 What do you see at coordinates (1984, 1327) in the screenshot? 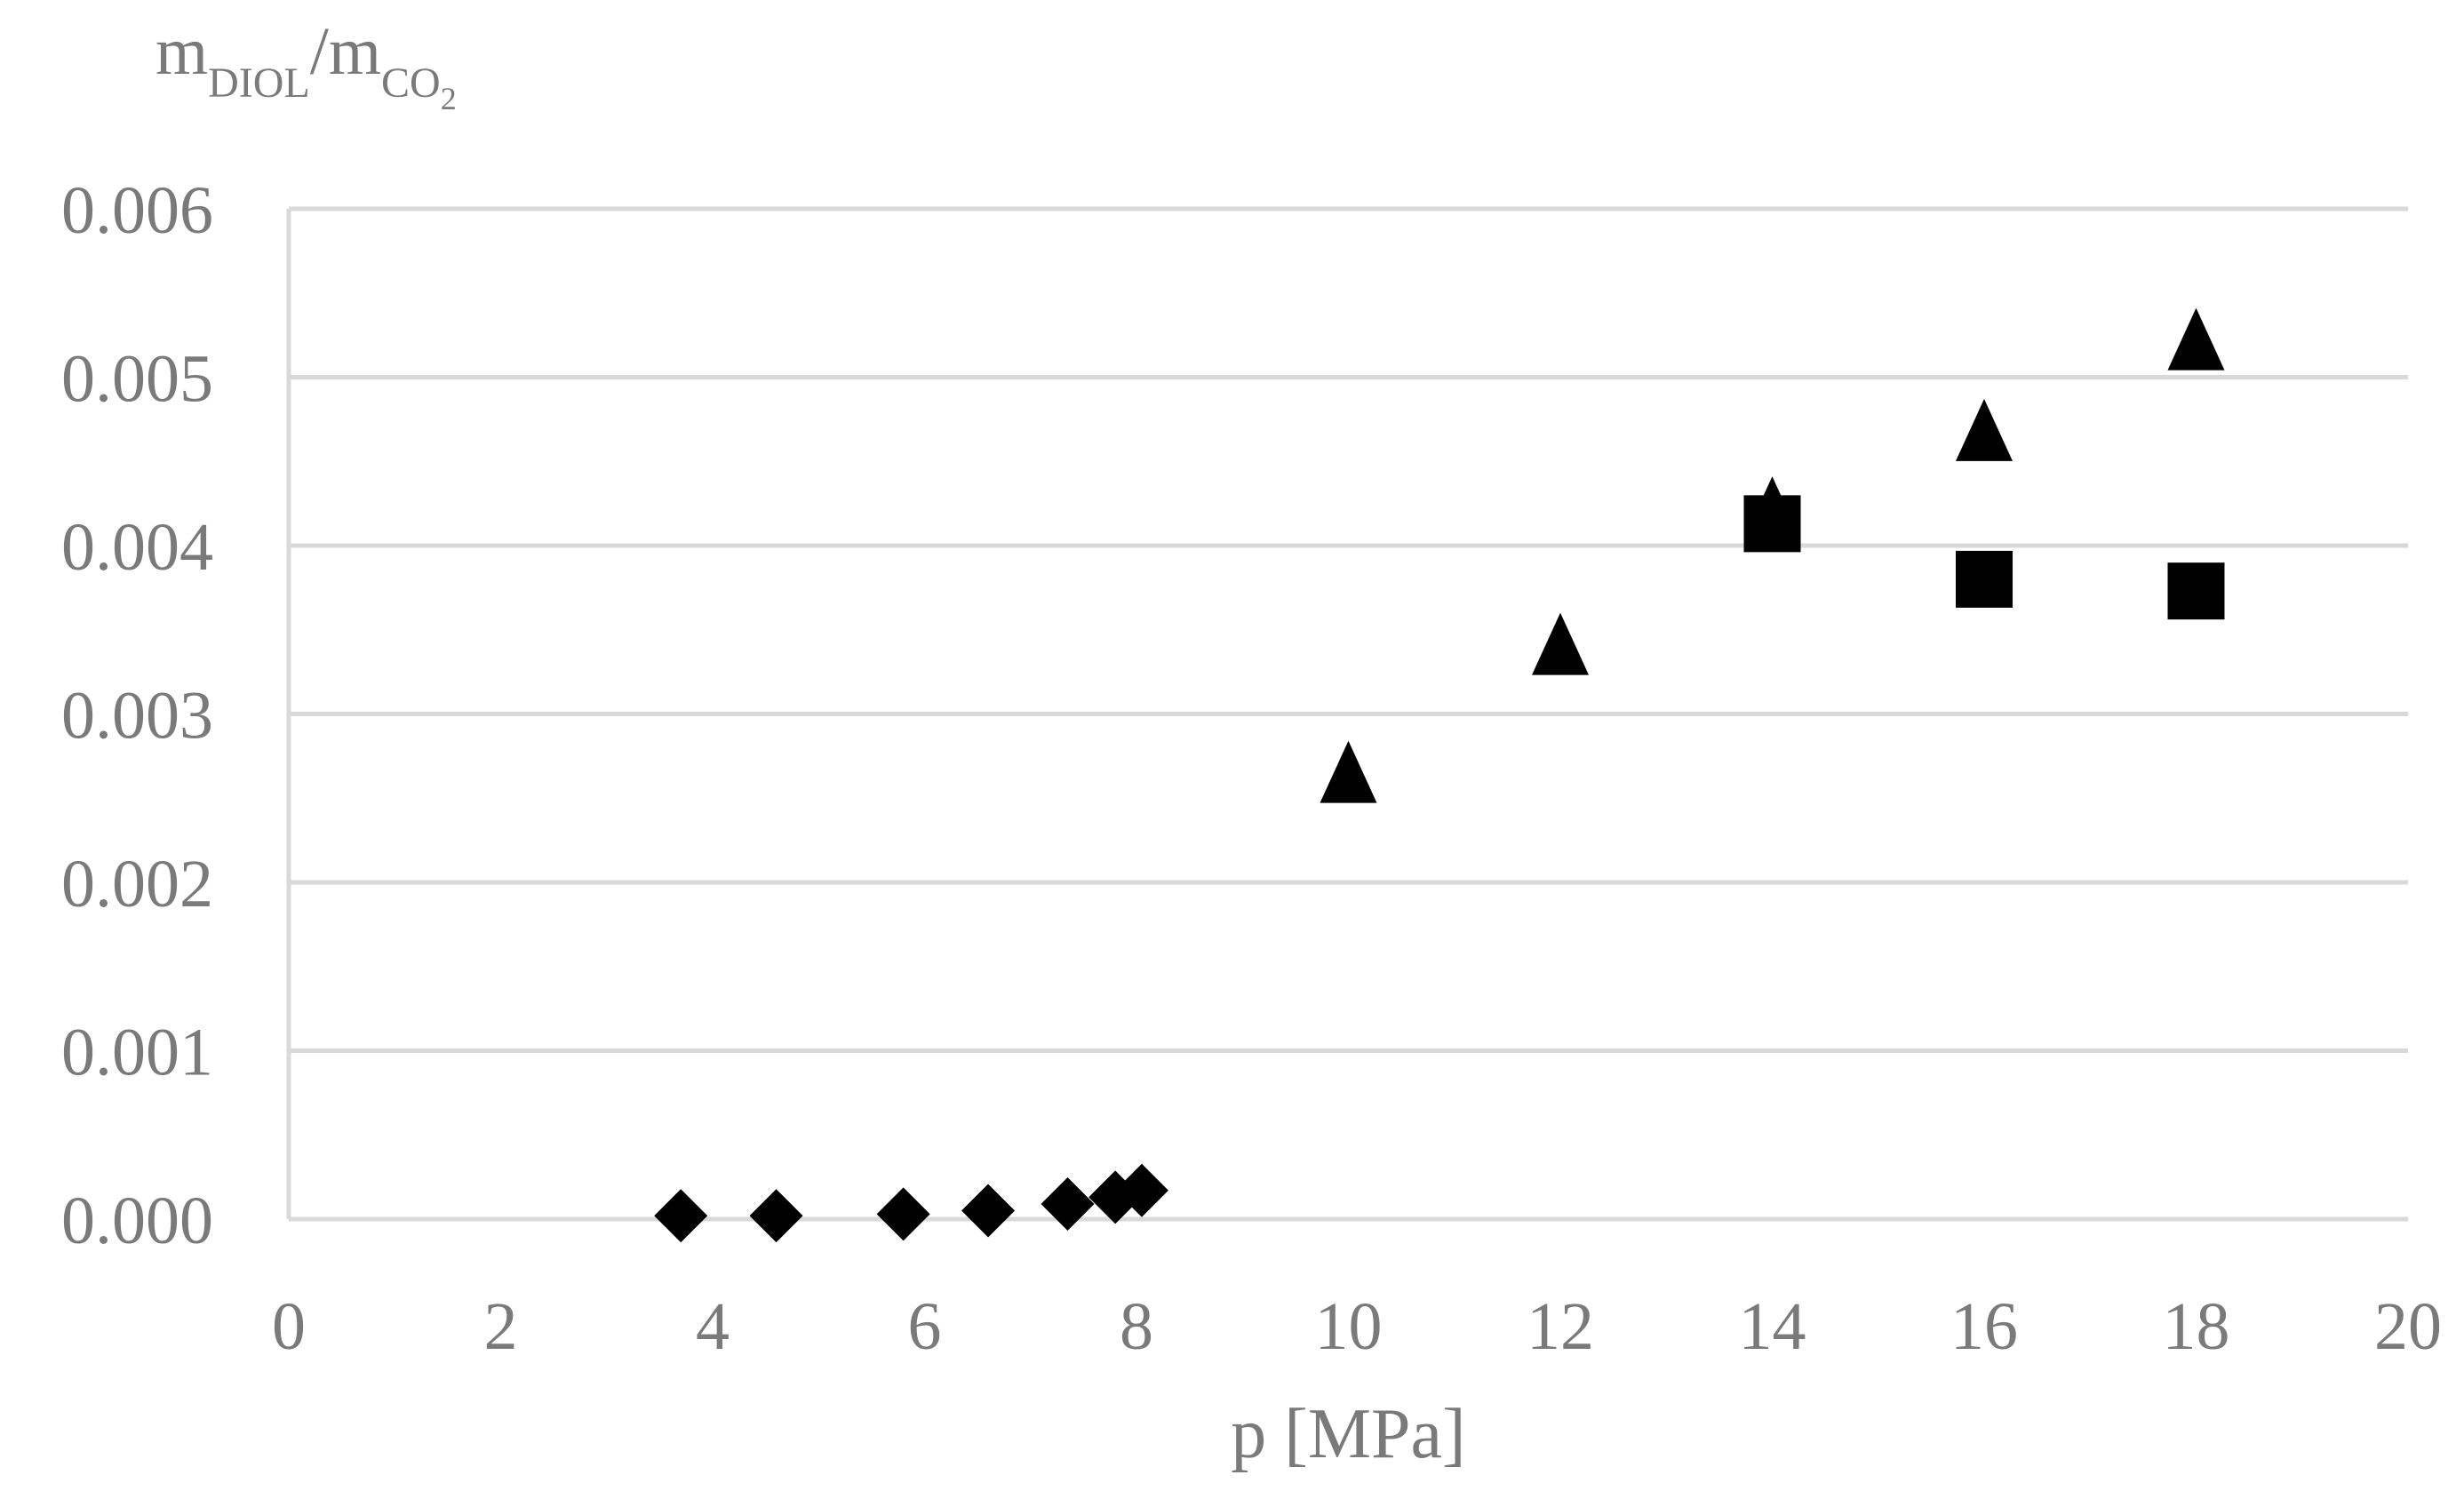
I see `x-tick-label: 16` at bounding box center [1984, 1327].